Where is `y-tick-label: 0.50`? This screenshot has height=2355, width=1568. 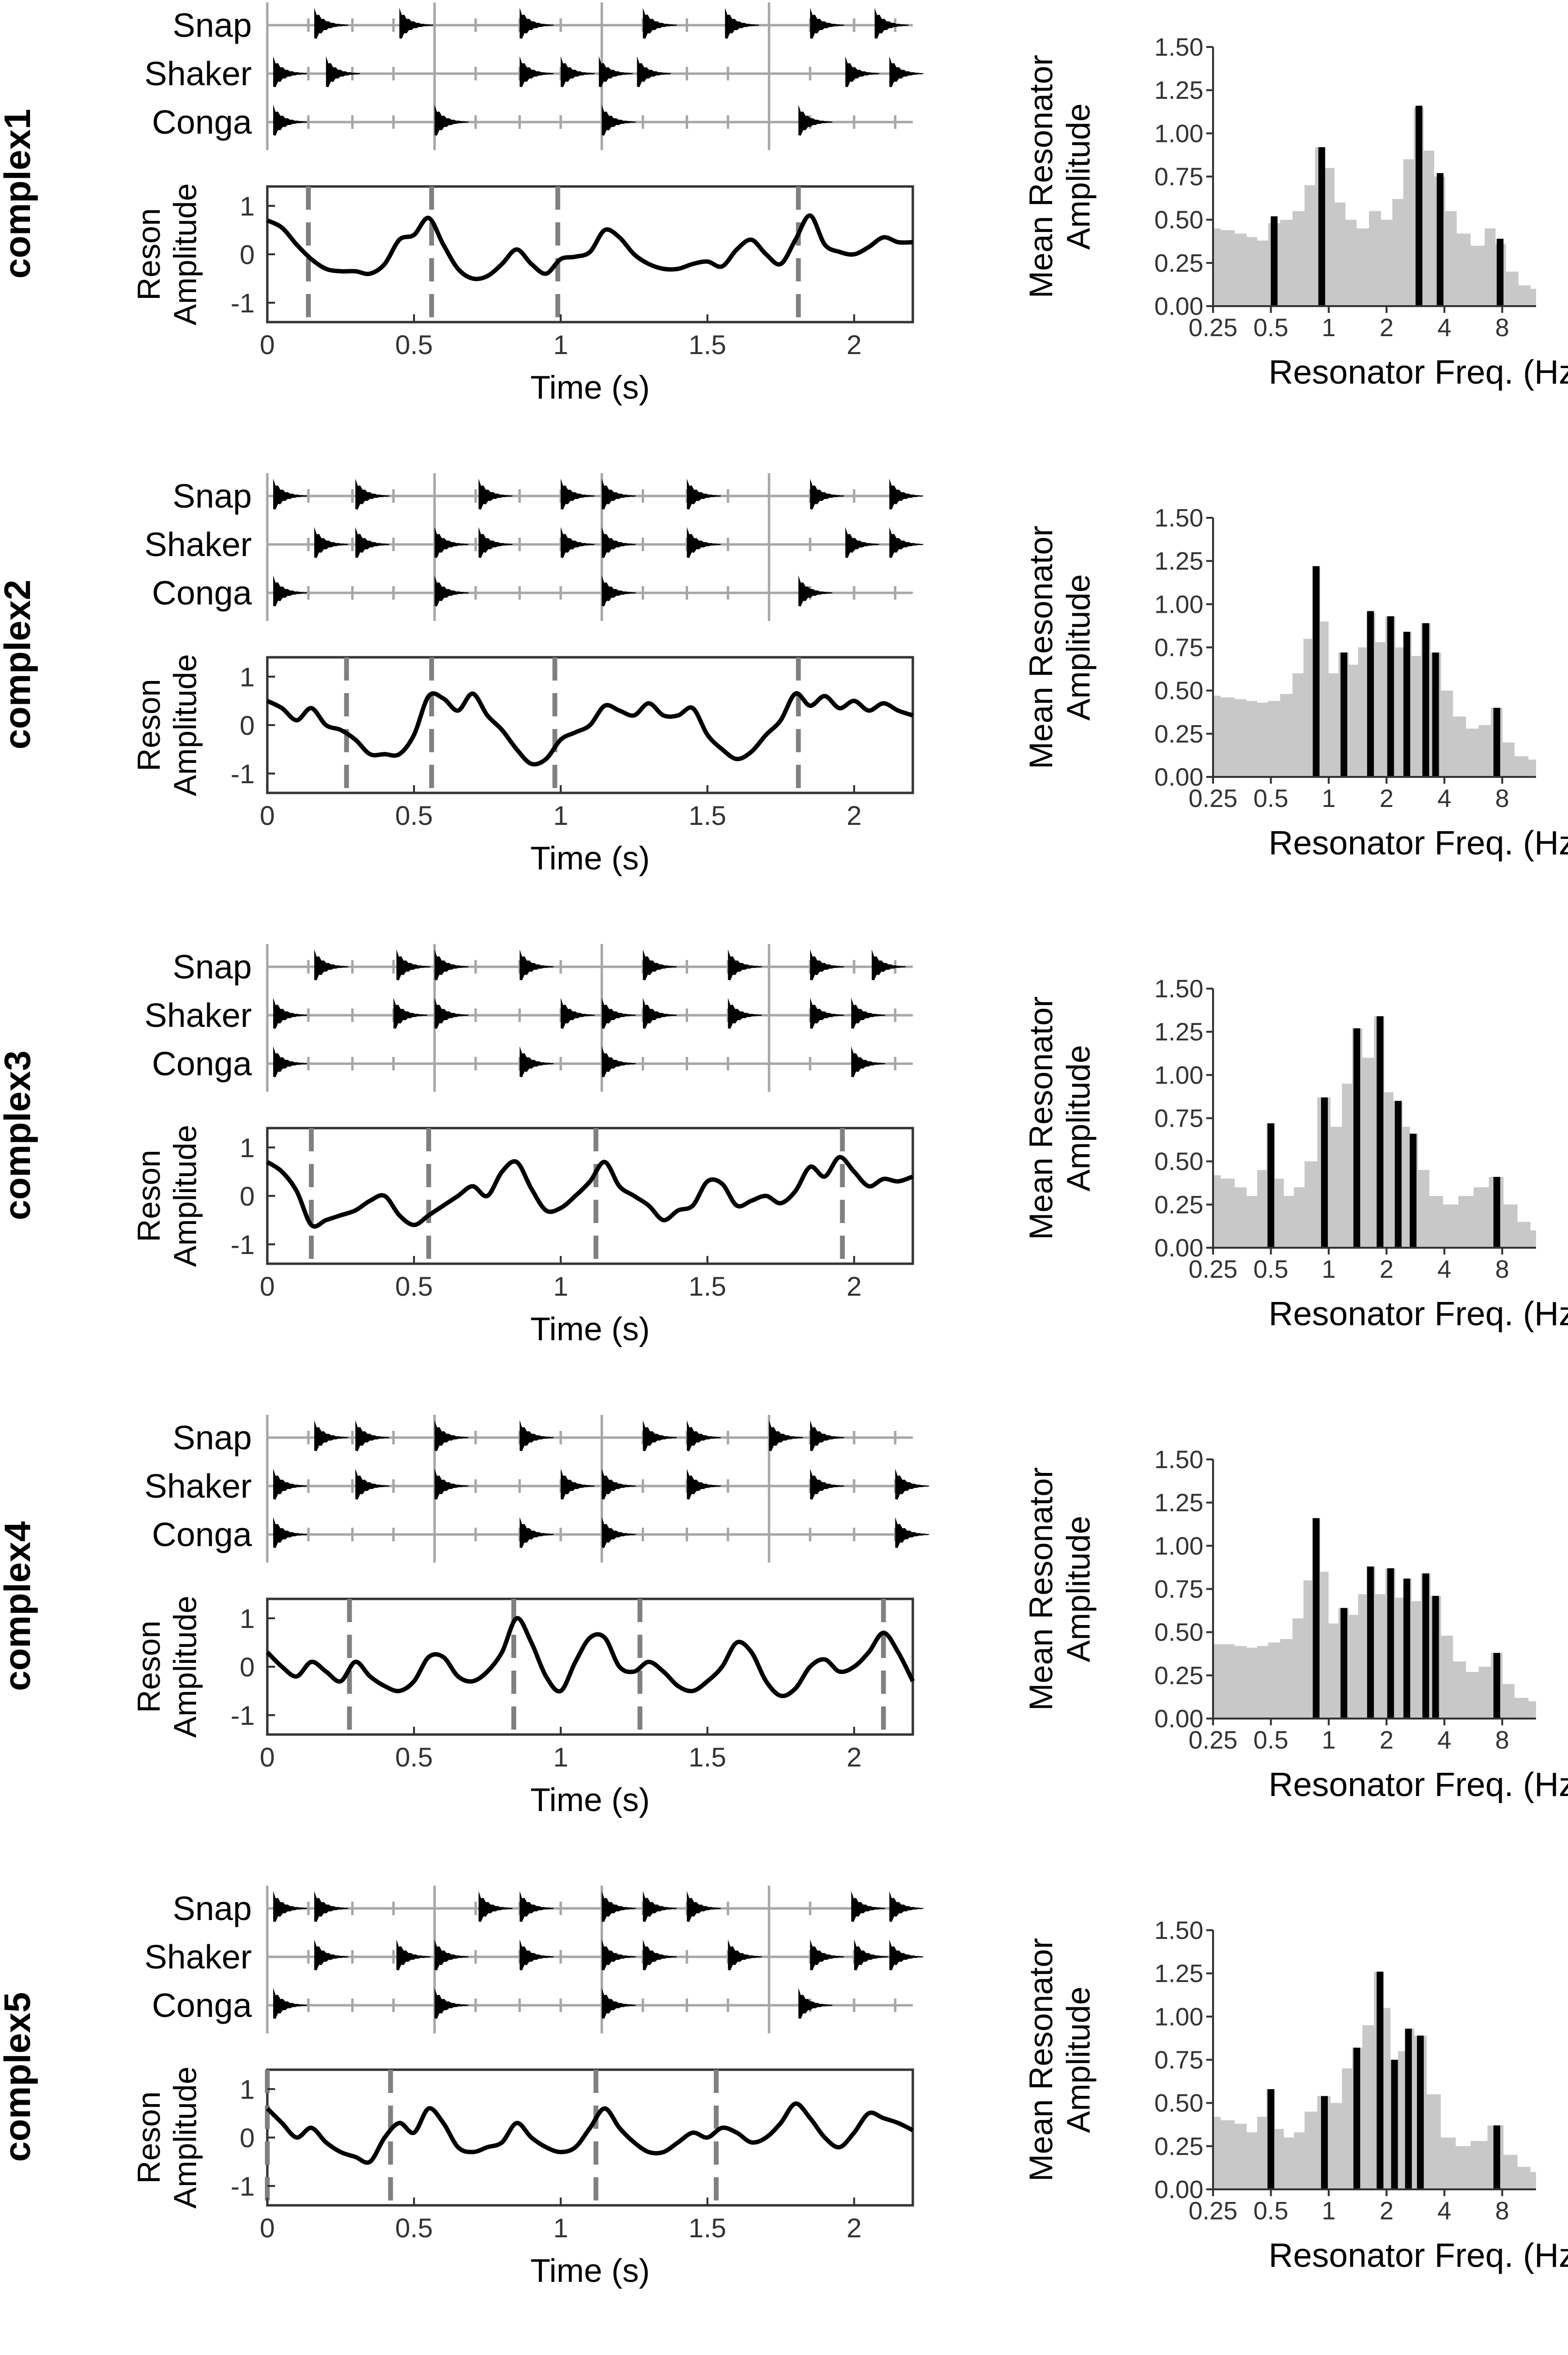
y-tick-label: 0.50 is located at coordinates (1178, 1162).